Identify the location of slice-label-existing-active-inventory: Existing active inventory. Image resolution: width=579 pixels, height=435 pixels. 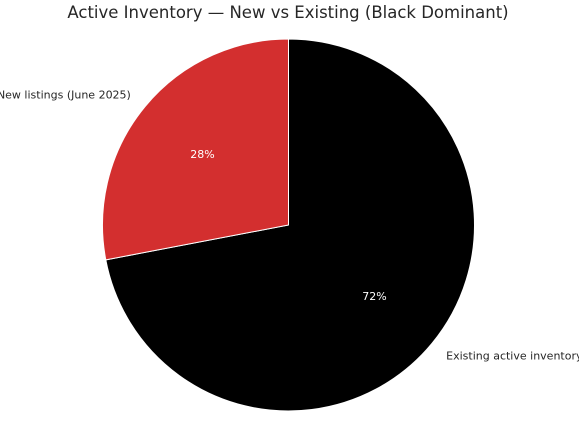
(512, 355).